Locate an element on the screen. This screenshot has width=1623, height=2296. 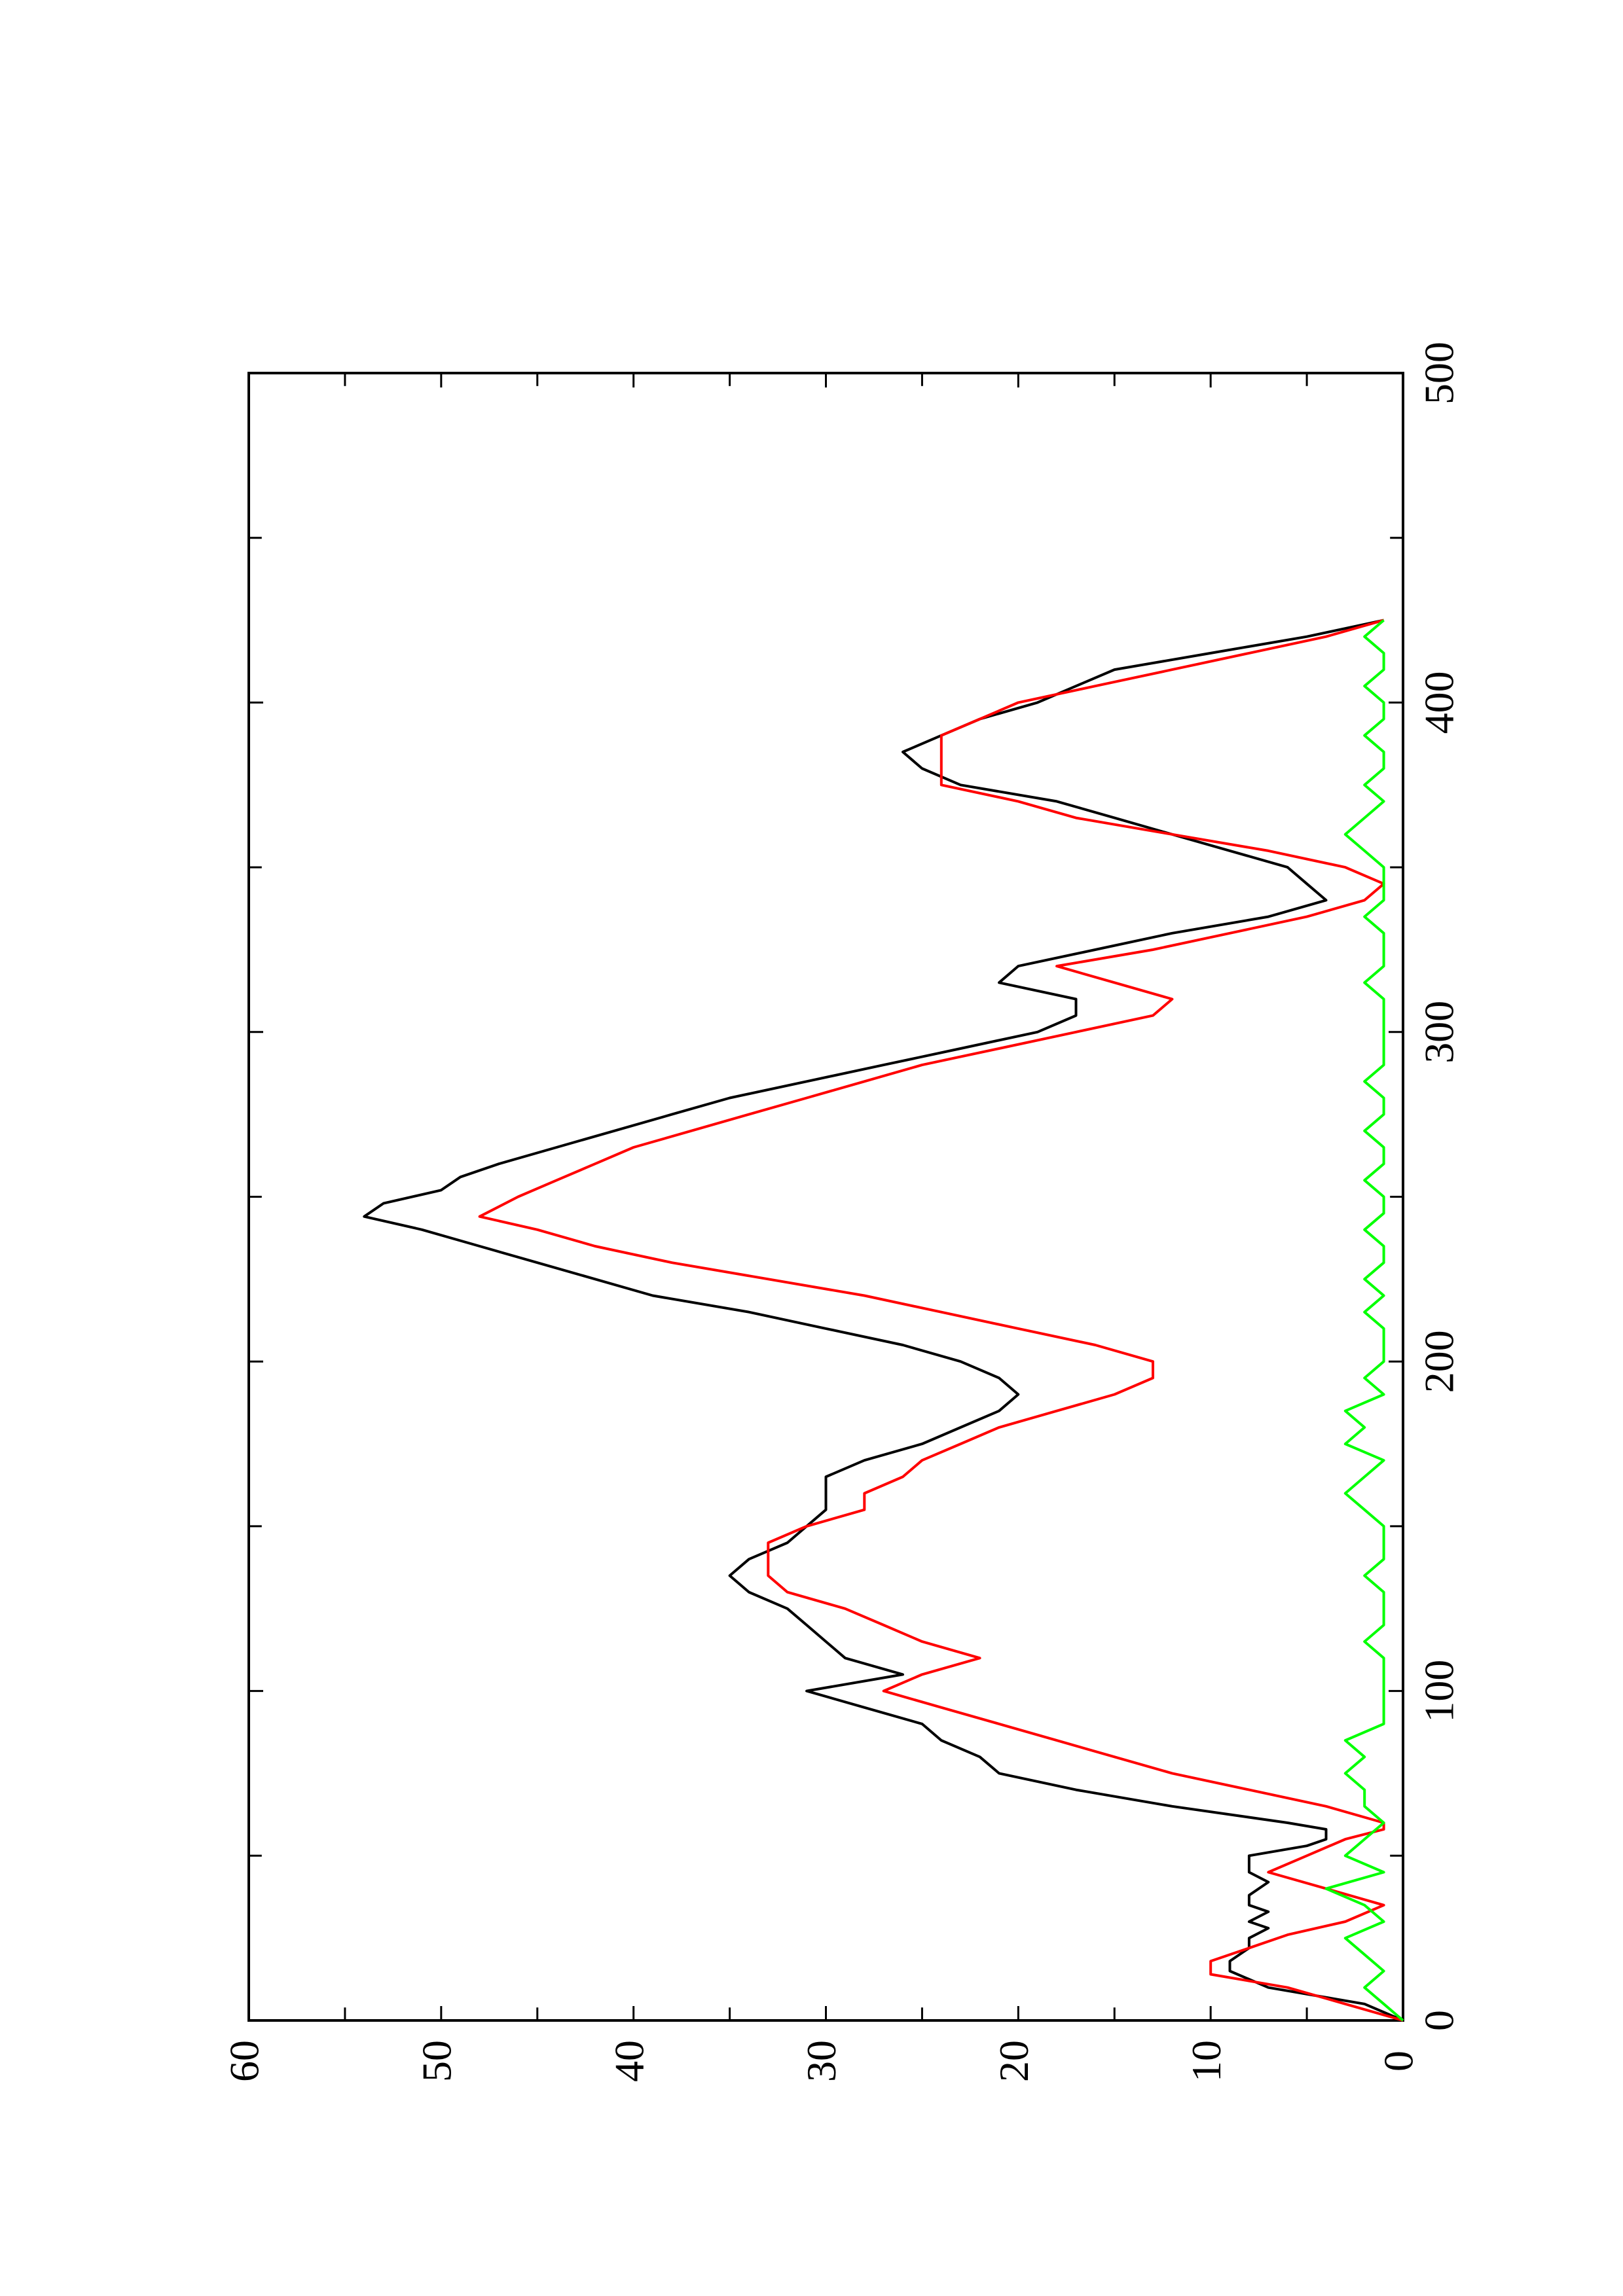
y-tick-label: 20 is located at coordinates (1014, 2061).